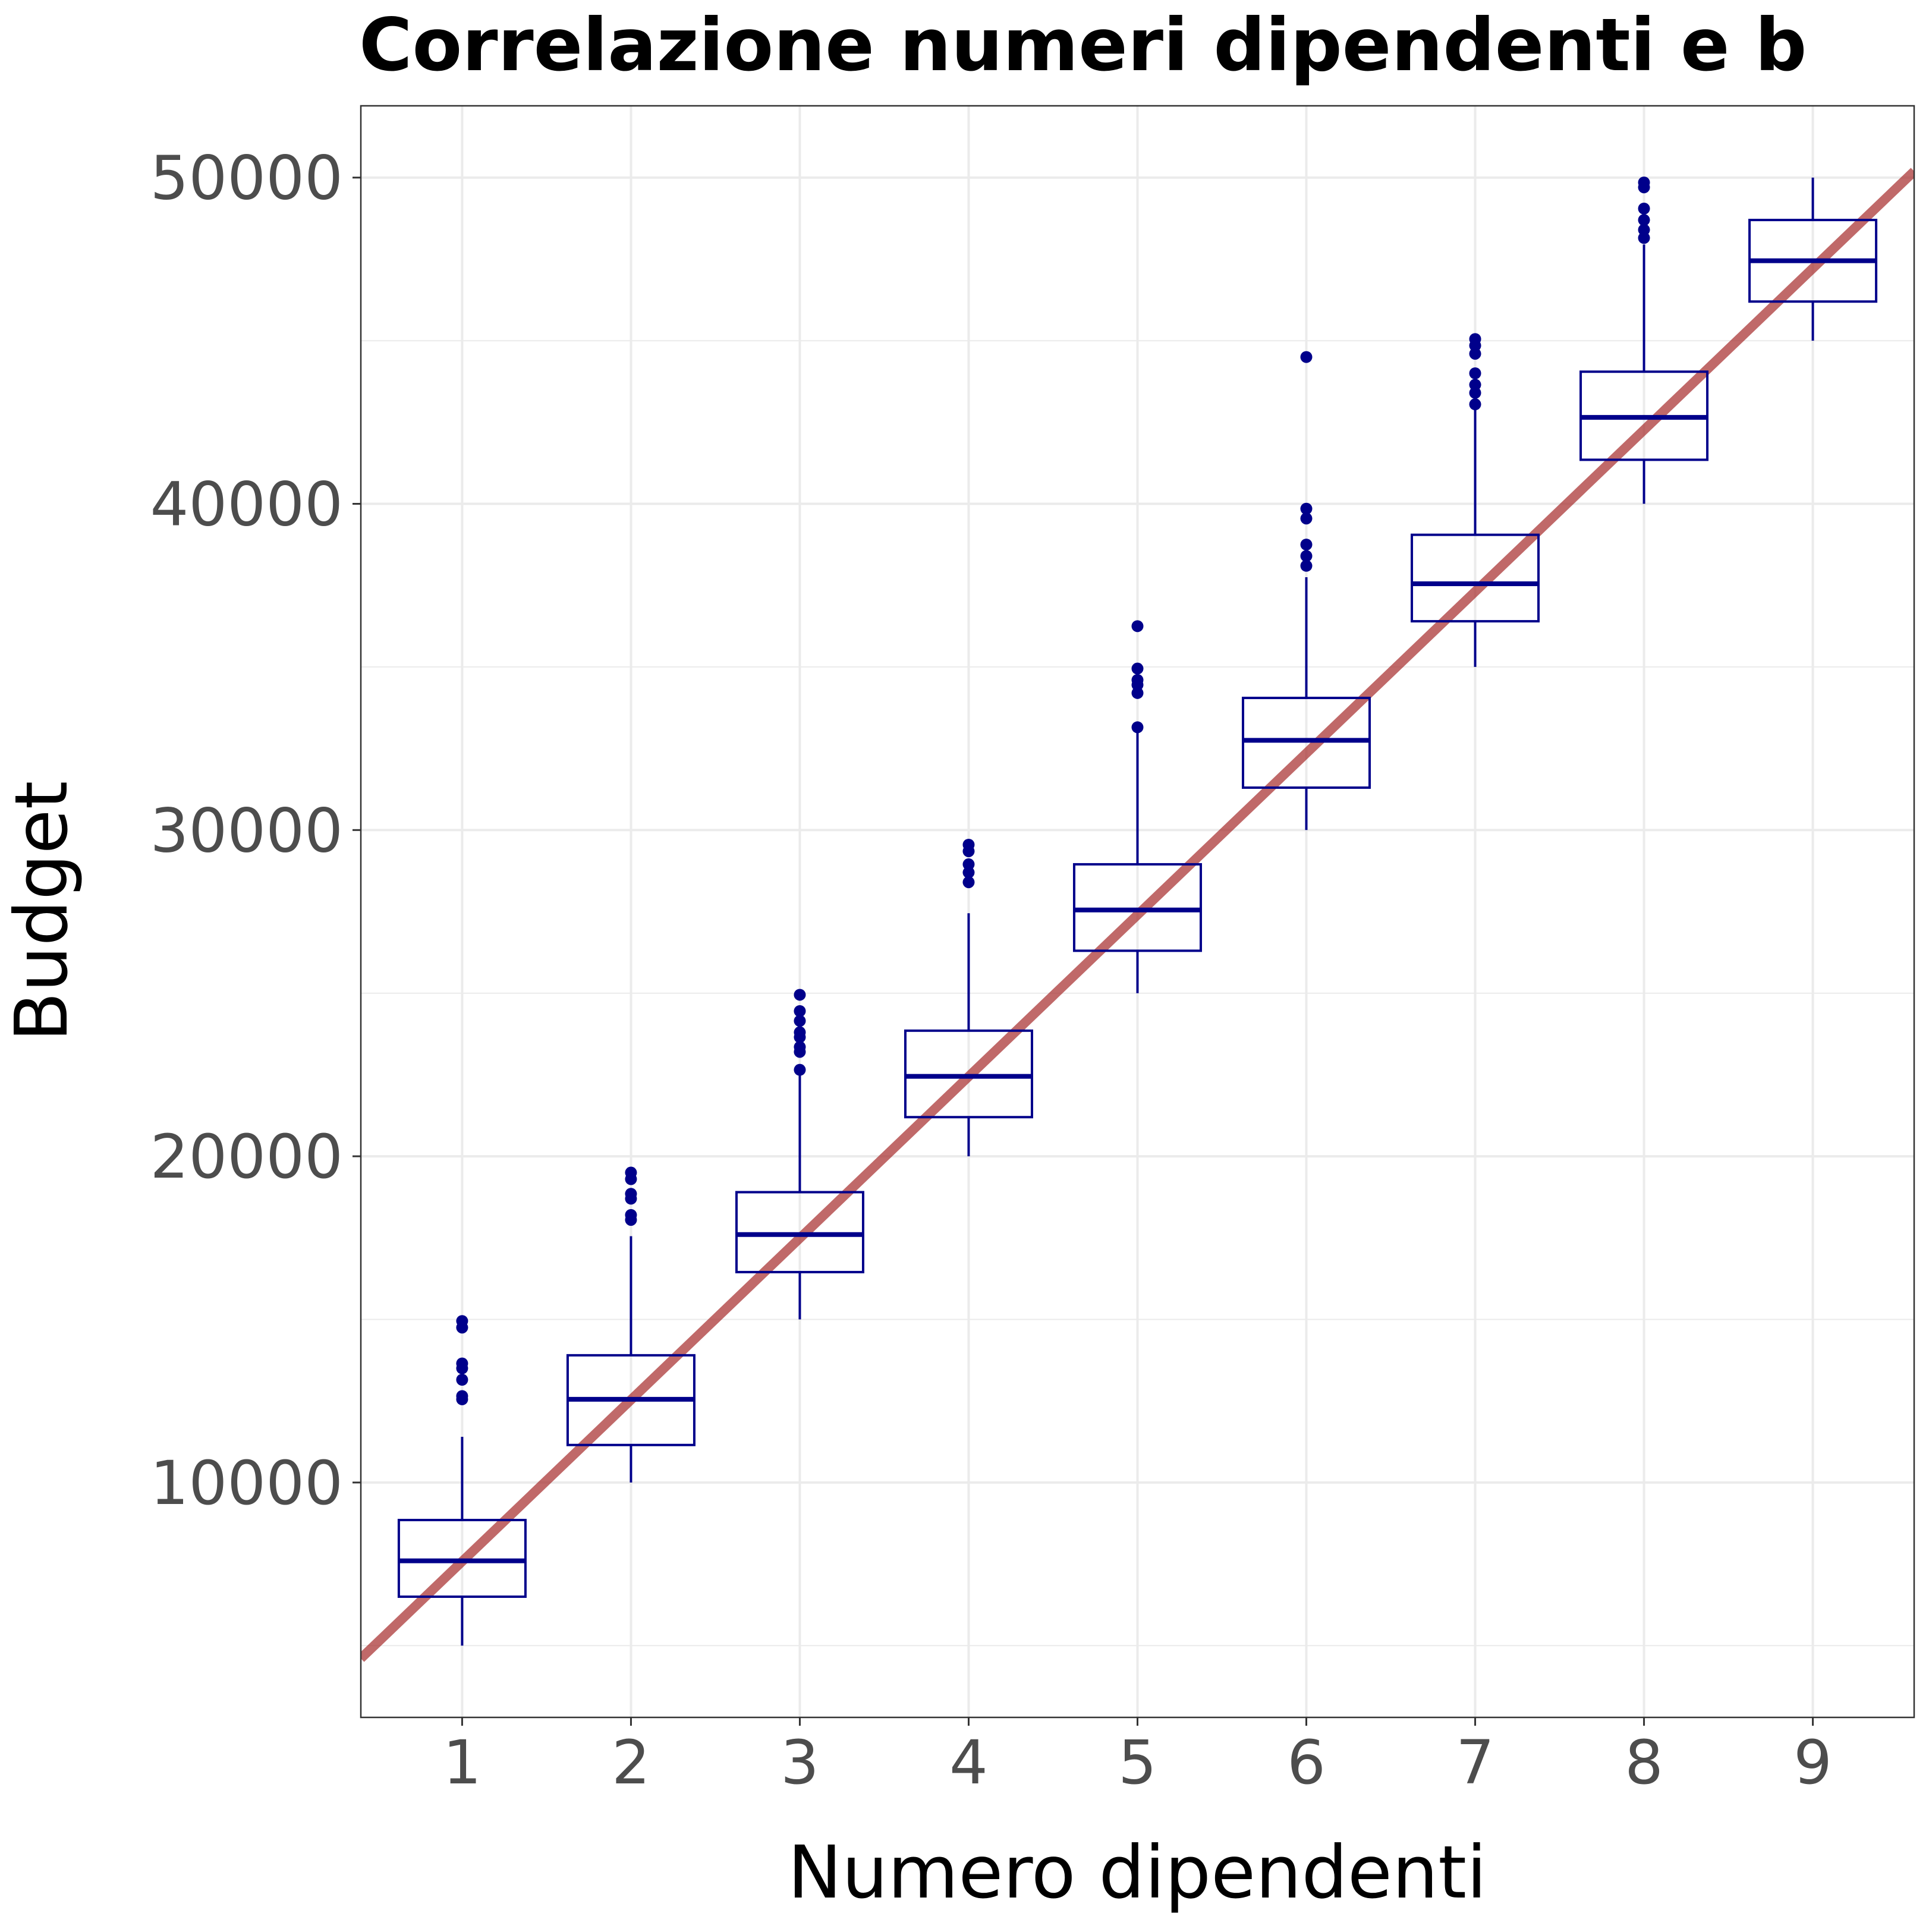 The width and height of the screenshot is (1929, 1932). What do you see at coordinates (1644, 1763) in the screenshot?
I see `x-tick-label: 8` at bounding box center [1644, 1763].